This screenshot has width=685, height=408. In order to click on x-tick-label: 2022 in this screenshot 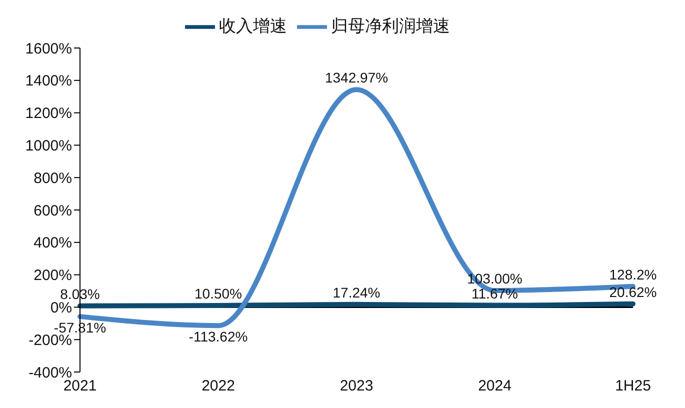, I will do `click(218, 386)`.